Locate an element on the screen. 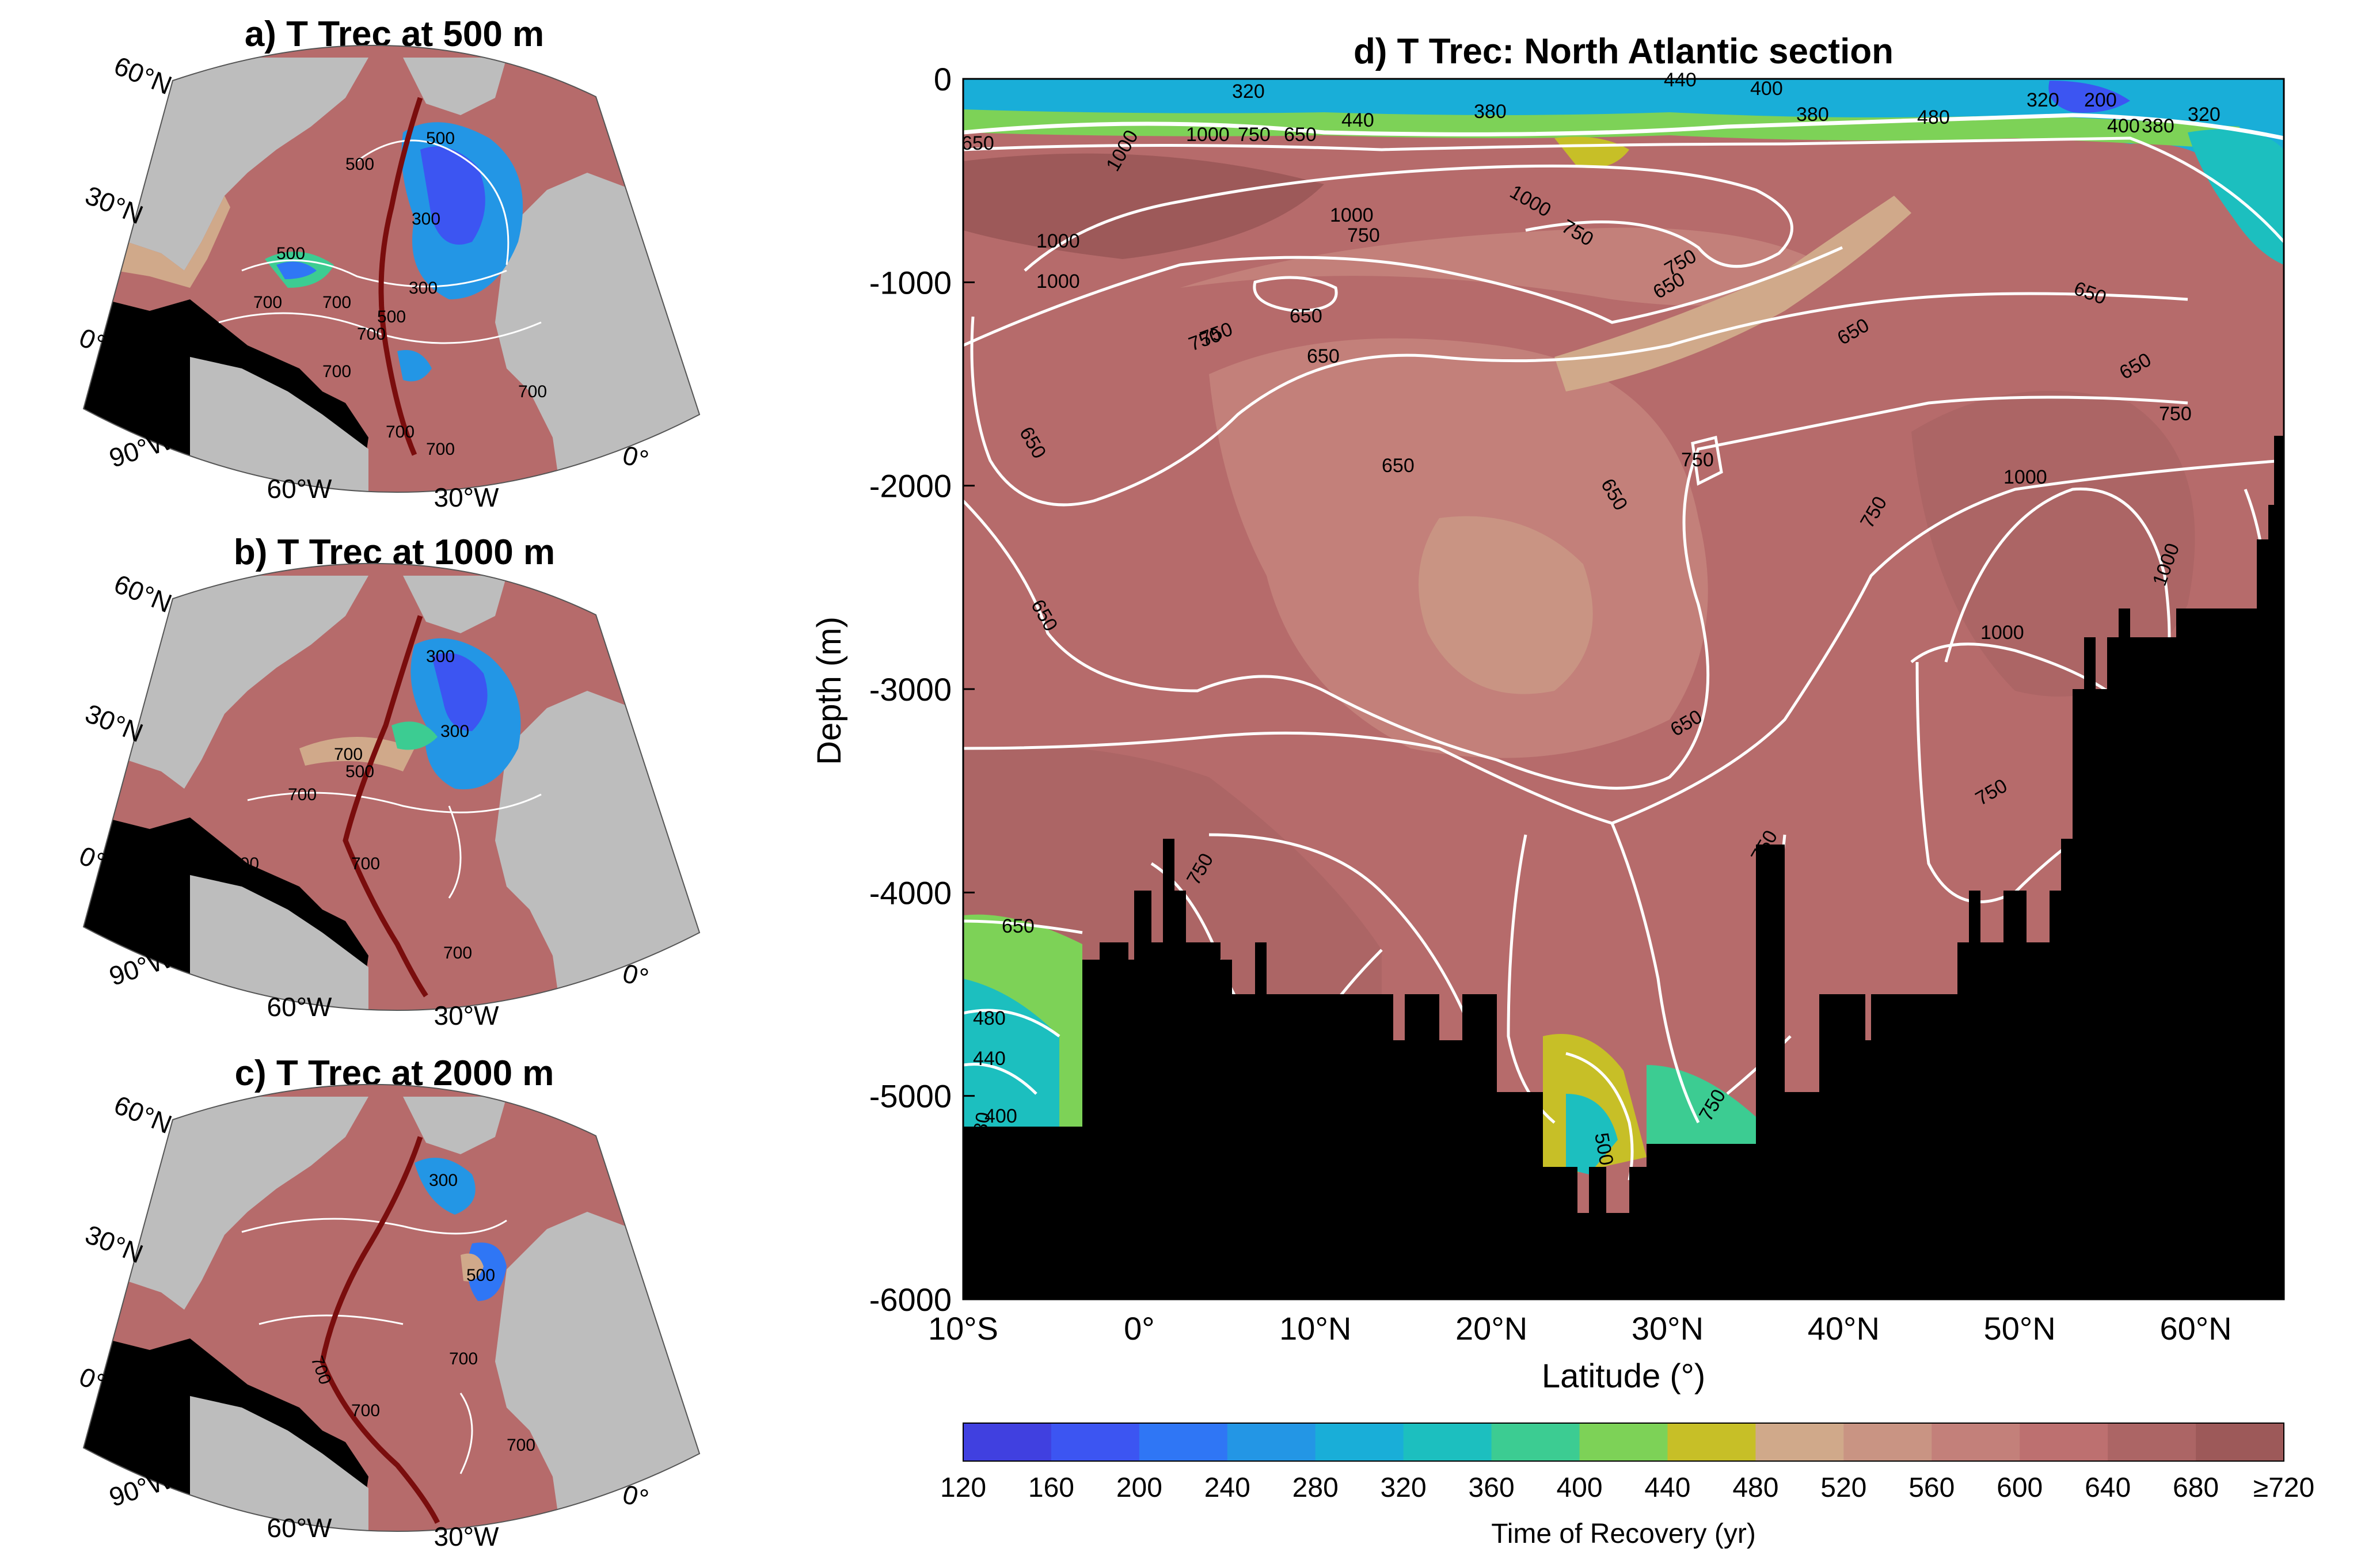  map-c-contour-label: 700 is located at coordinates (521, 1445).